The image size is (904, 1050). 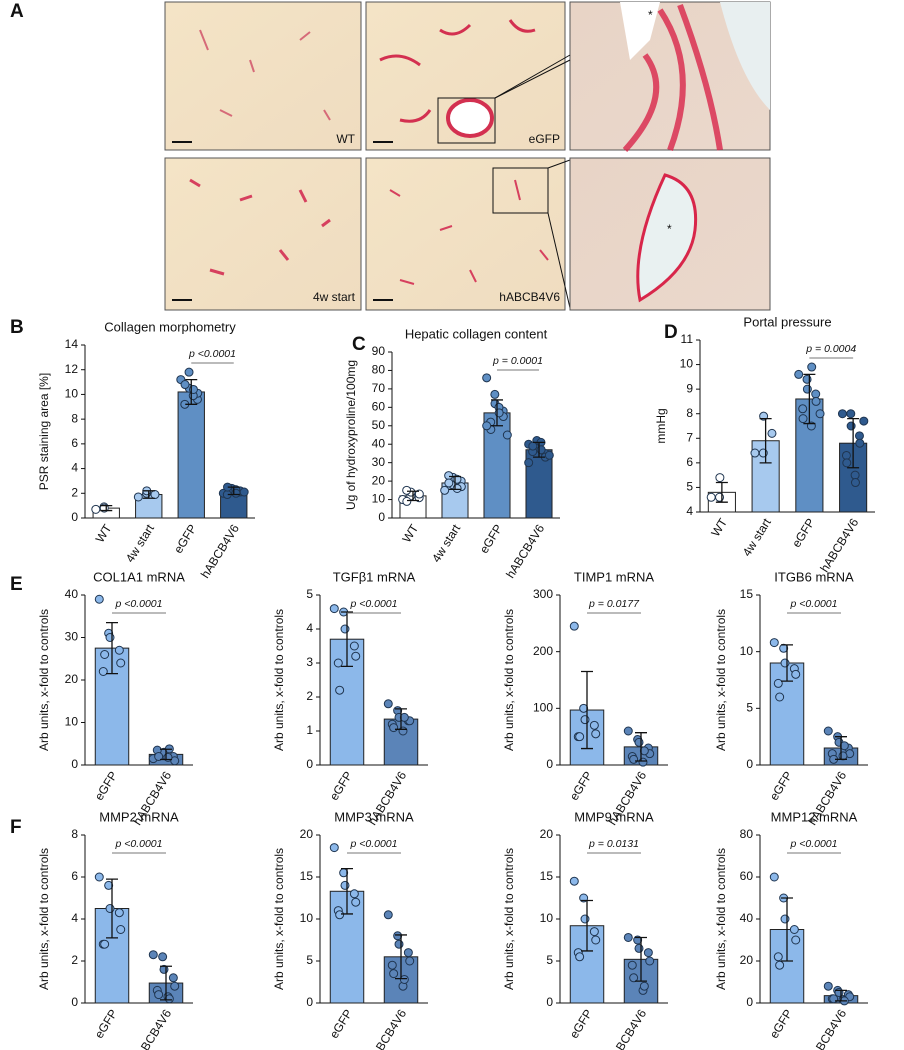 What do you see at coordinates (613, 844) in the screenshot?
I see `p-value: p = 0.0131` at bounding box center [613, 844].